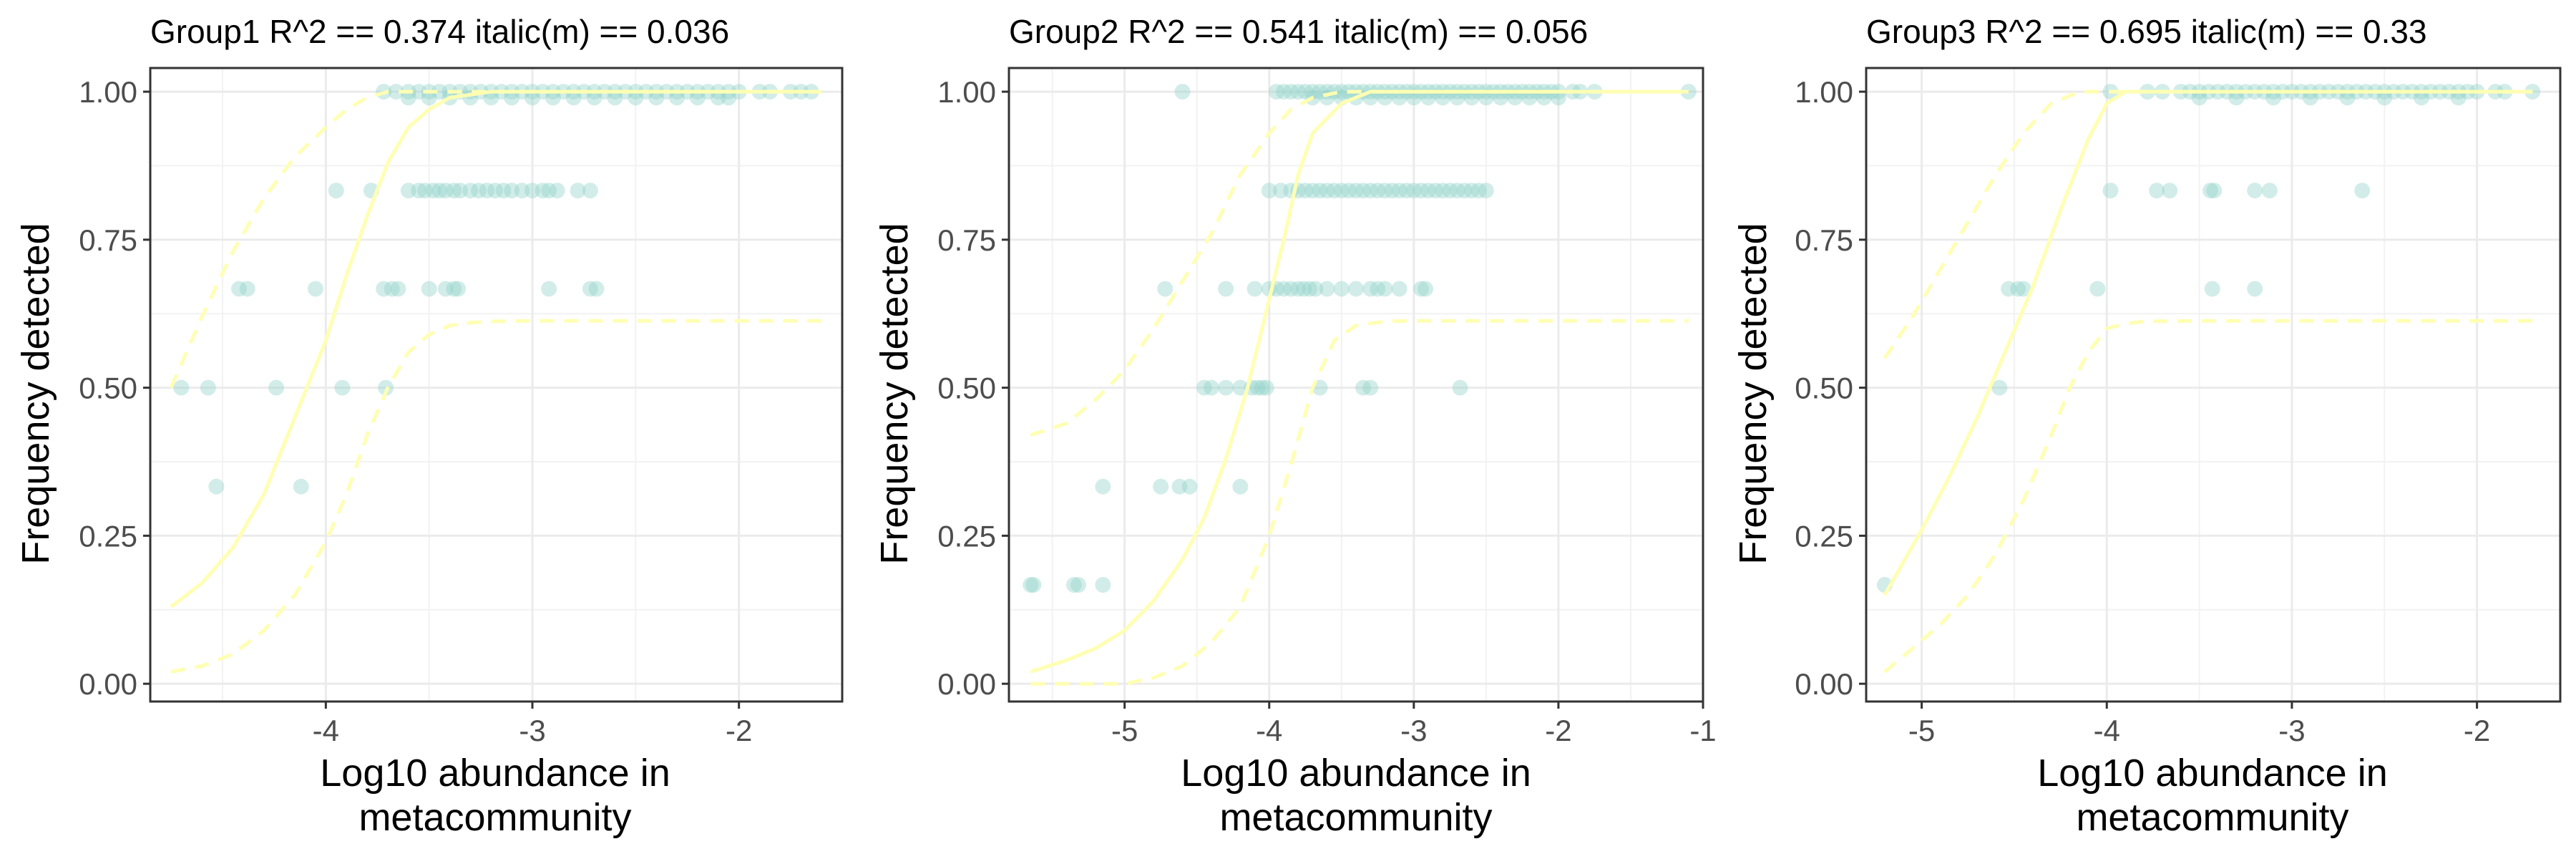  I want to click on y-tick-label: 0.75, so click(1824, 240).